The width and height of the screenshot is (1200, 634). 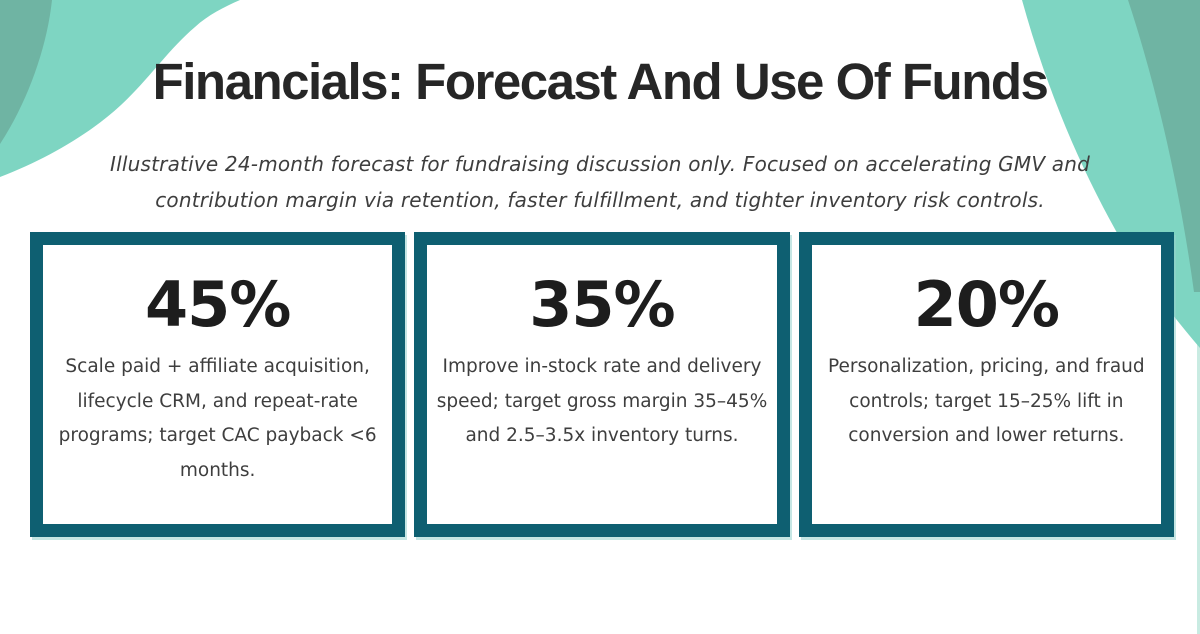 I want to click on slide-title: Financials: Forecast And Use Of Funds, so click(x=600, y=81).